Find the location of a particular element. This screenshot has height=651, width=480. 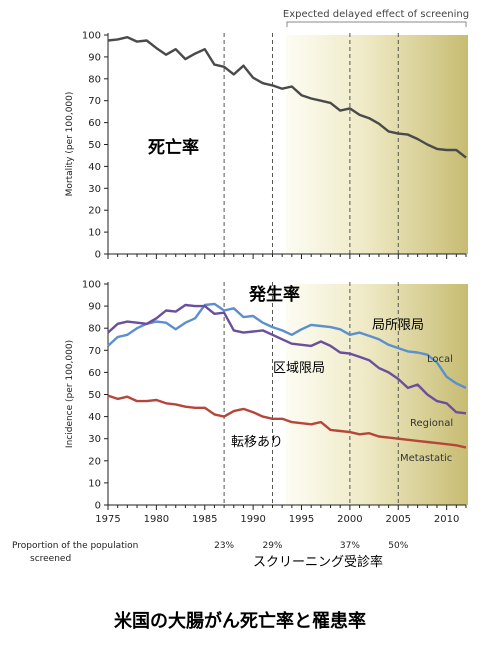

incidence-x-tick-label: 2000 is located at coordinates (349, 519).